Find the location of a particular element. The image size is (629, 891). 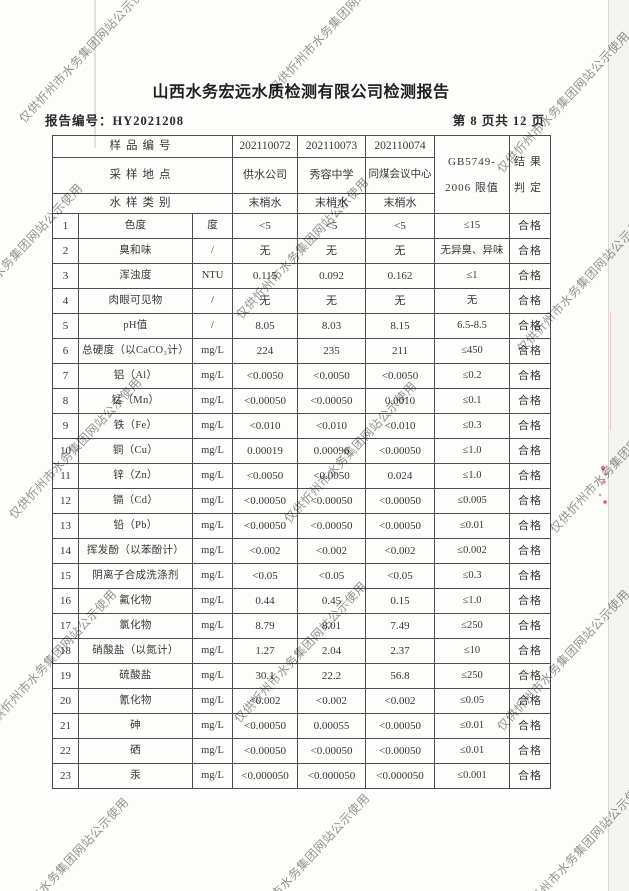

sample1-value: <0.0050 is located at coordinates (265, 376).